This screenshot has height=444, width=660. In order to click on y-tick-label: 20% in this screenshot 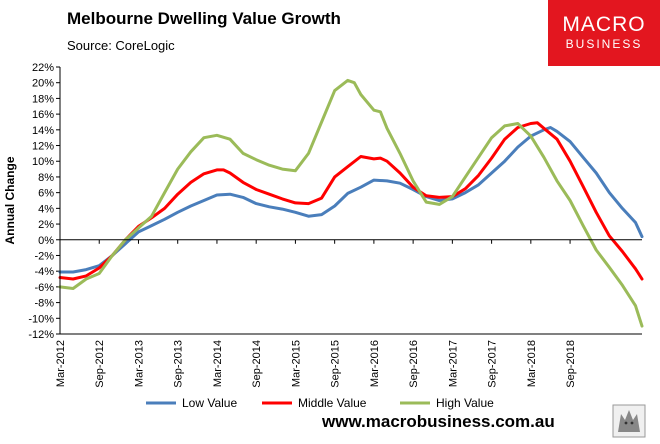, I will do `click(43, 84)`.